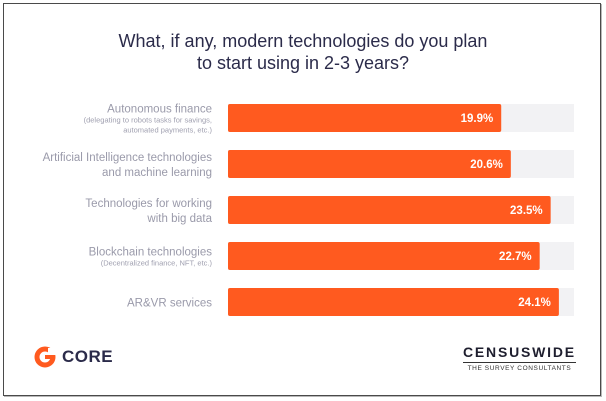 The width and height of the screenshot is (606, 401). What do you see at coordinates (519, 368) in the screenshot?
I see `censuswide-tagline: THE SURVEY CONSULTANTS` at bounding box center [519, 368].